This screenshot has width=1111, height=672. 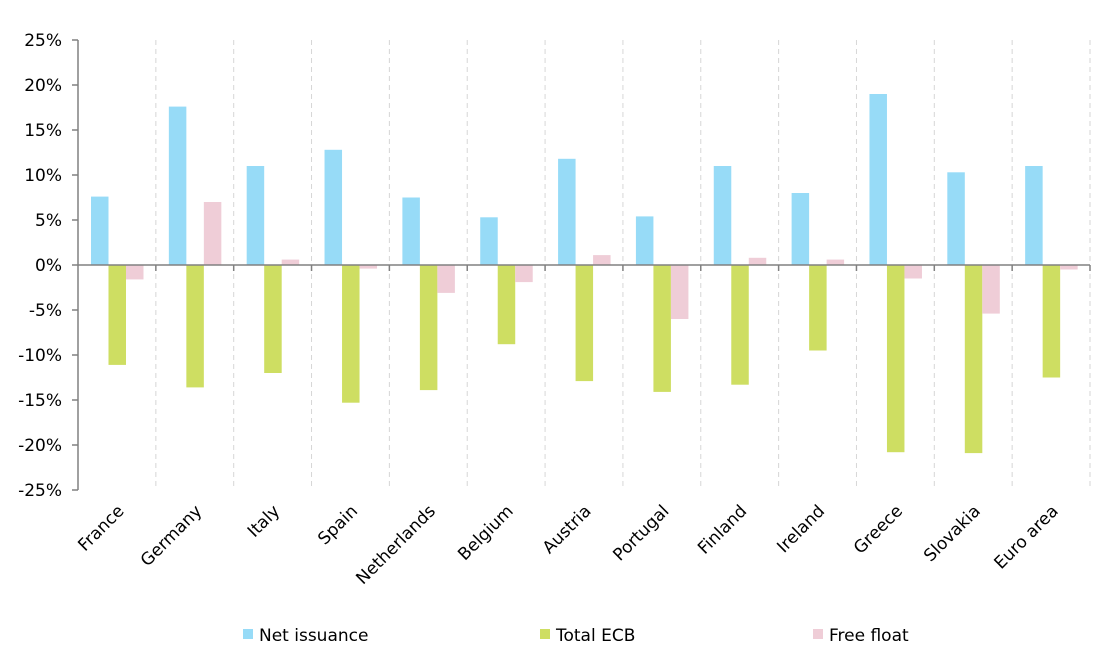 I want to click on x-tick-label: Euro area, so click(x=1027, y=537).